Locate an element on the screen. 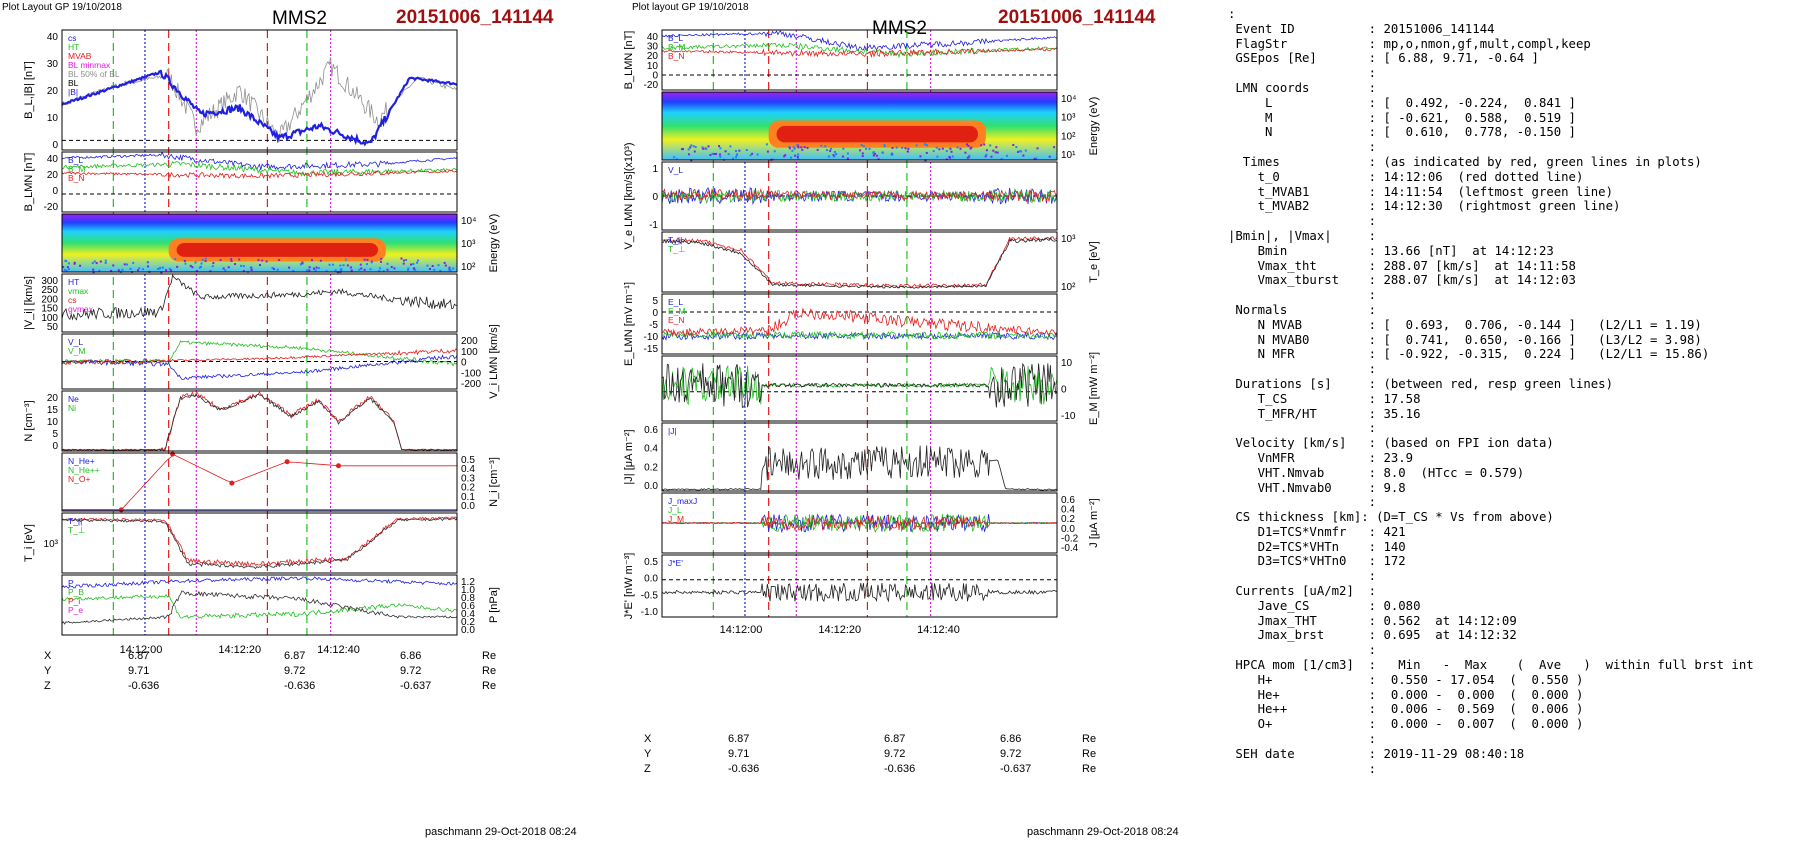 The width and height of the screenshot is (1804, 841). ytick-label: 5 is located at coordinates (55, 434).